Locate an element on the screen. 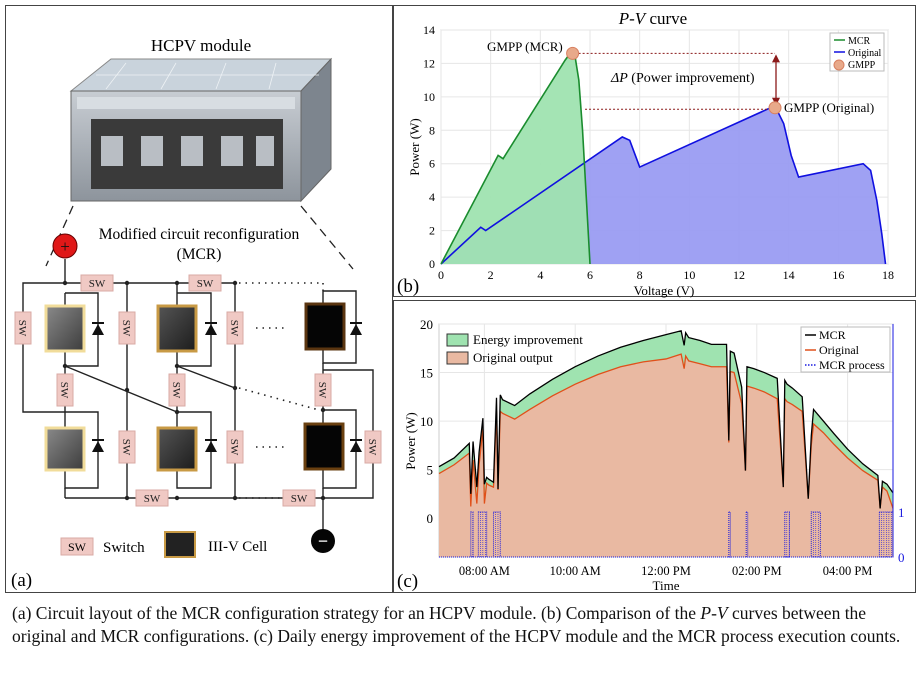 Image resolution: width=922 pixels, height=700 pixels. x-tick-label: 10 is located at coordinates (689, 275).